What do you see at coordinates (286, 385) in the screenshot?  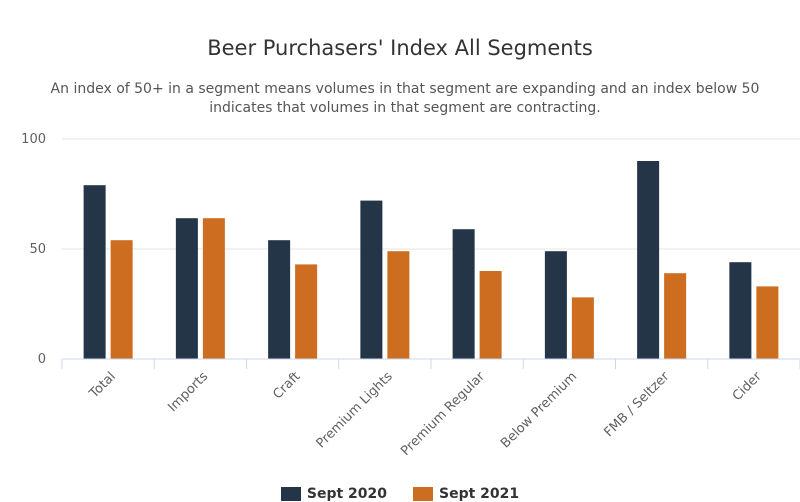 I see `x-category-label: Craft` at bounding box center [286, 385].